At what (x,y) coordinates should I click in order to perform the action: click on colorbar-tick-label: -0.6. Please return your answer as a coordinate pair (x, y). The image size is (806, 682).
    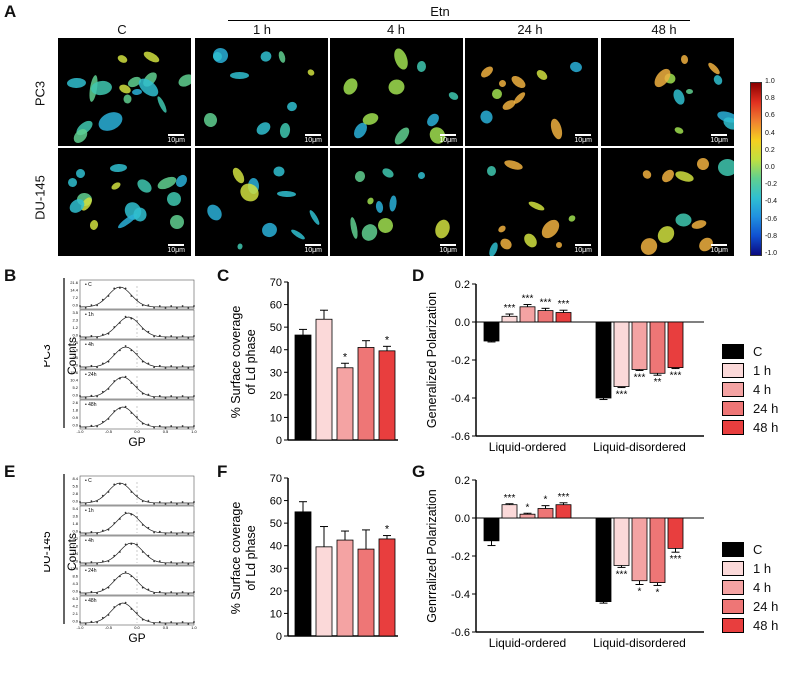
    Looking at the image, I should click on (771, 219).